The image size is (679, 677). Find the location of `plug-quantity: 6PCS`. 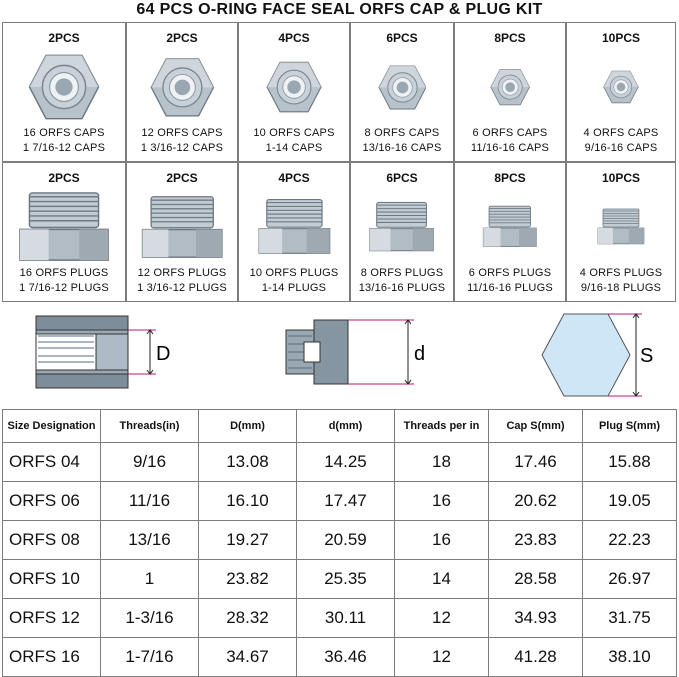

plug-quantity: 6PCS is located at coordinates (402, 178).